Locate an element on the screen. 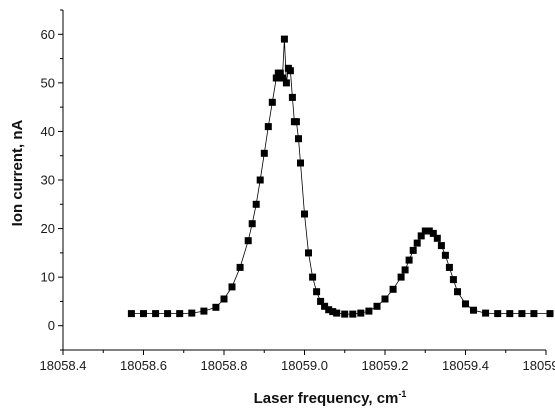  x-axis-title-superscript: -1 is located at coordinates (402, 394).